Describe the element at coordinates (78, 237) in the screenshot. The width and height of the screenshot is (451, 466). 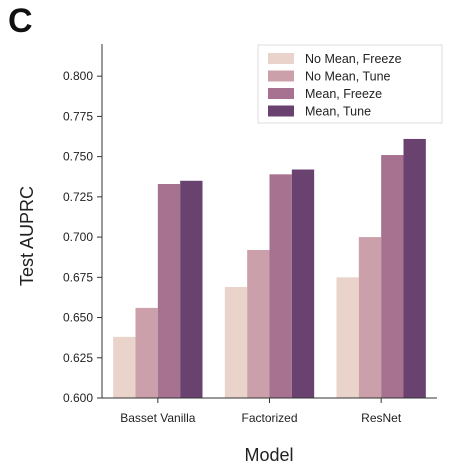
I see `y-tick-label: 0.700` at that location.